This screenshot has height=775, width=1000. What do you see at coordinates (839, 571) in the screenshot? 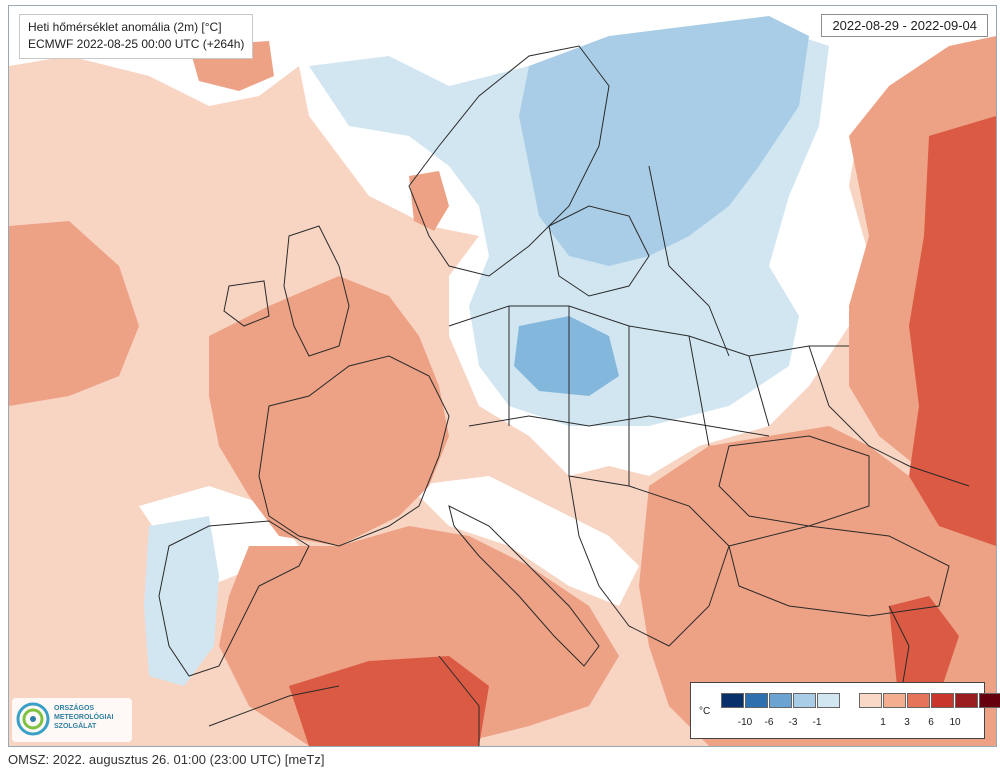
I see `coastline-turkey` at bounding box center [839, 571].